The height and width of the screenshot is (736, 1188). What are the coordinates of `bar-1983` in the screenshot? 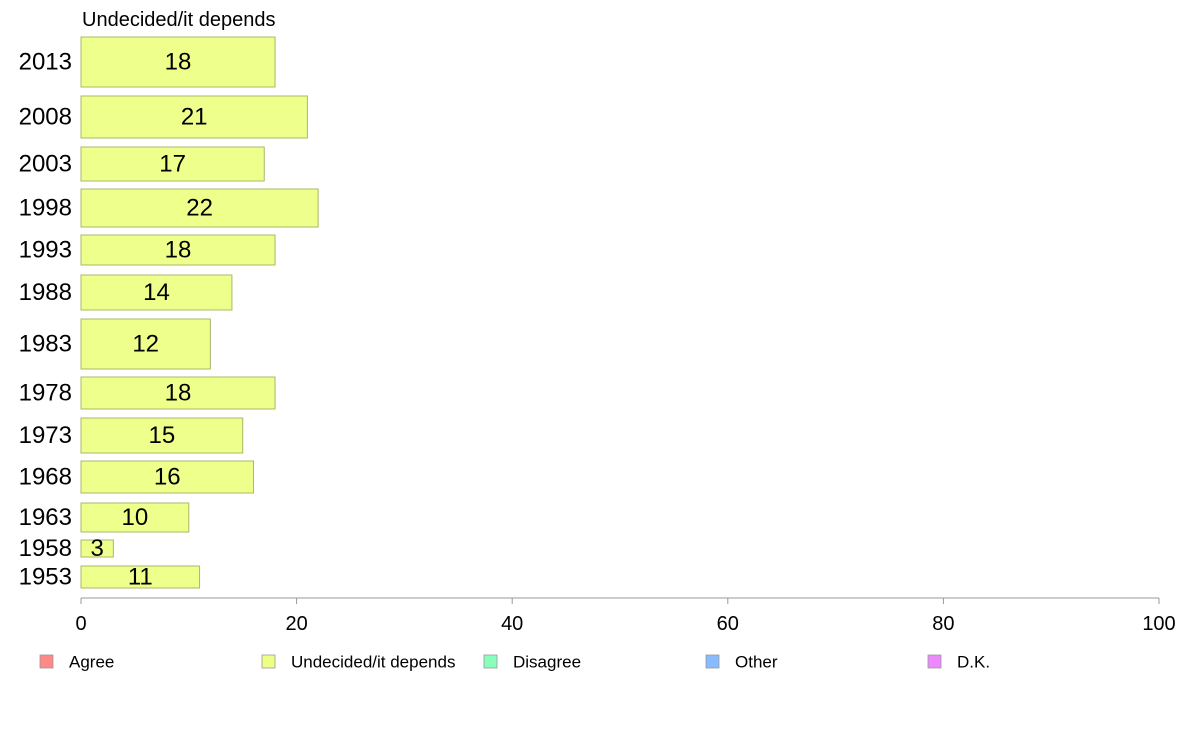 It's located at (145, 344).